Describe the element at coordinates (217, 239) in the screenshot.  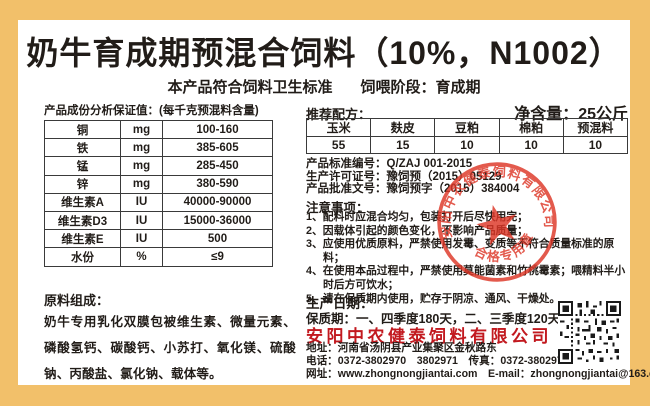
I see `component-value: 500` at that location.